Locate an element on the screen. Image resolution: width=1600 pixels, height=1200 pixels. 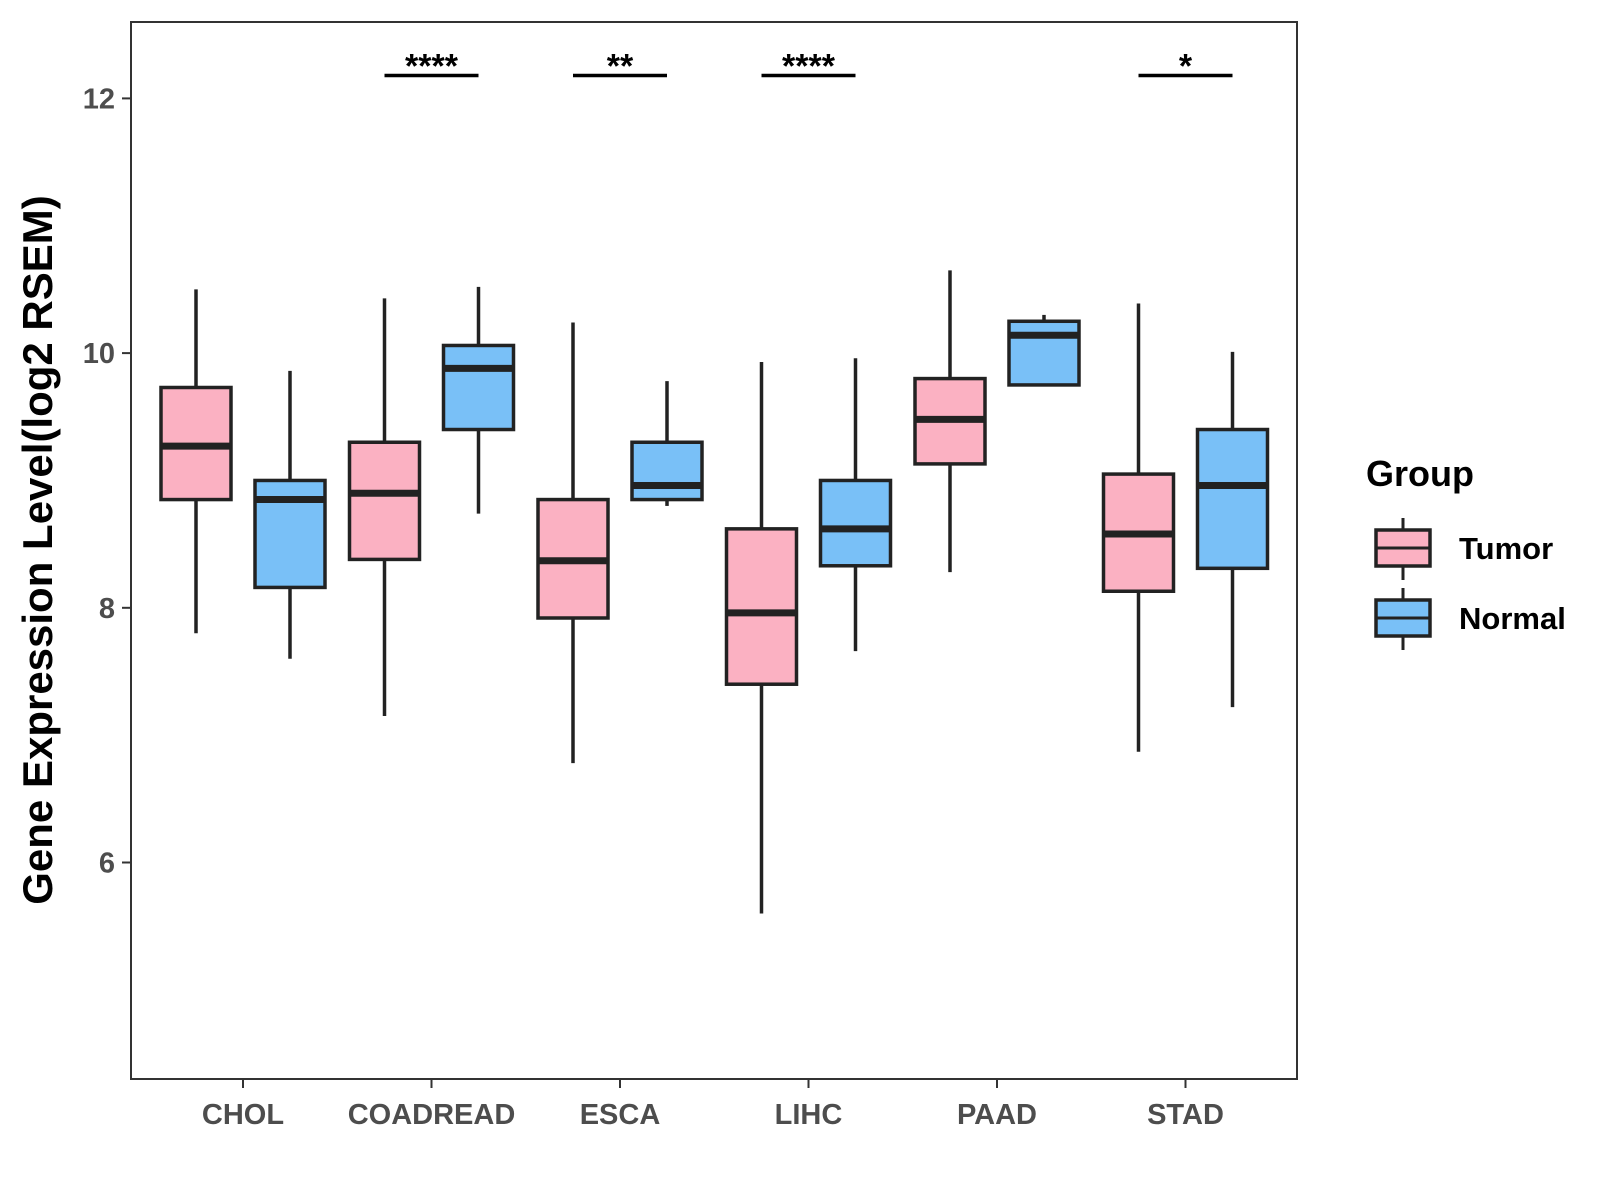
significance-lihc: **** is located at coordinates (808, 66).